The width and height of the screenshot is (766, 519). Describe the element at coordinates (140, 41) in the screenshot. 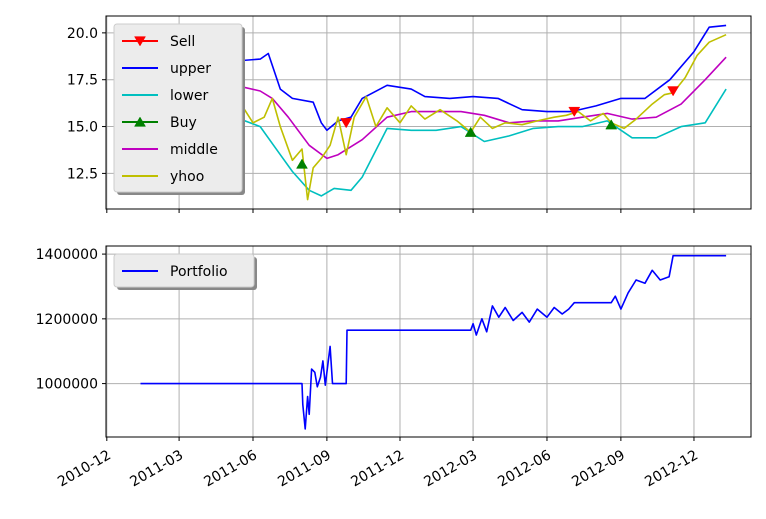

I see `legend-marker-sell` at that location.